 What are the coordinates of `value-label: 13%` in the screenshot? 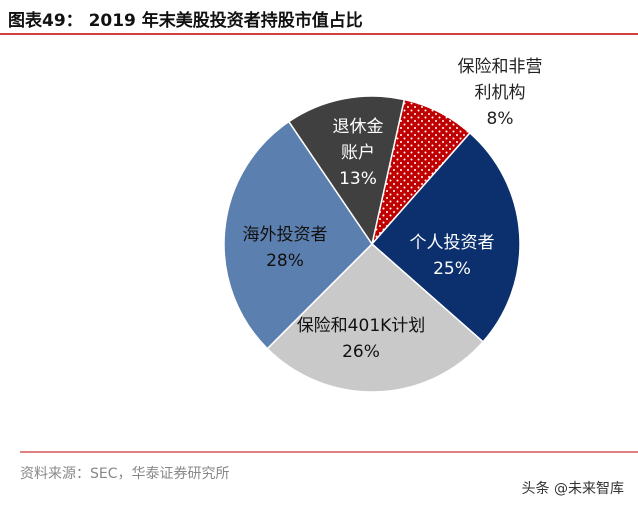 It's located at (358, 179).